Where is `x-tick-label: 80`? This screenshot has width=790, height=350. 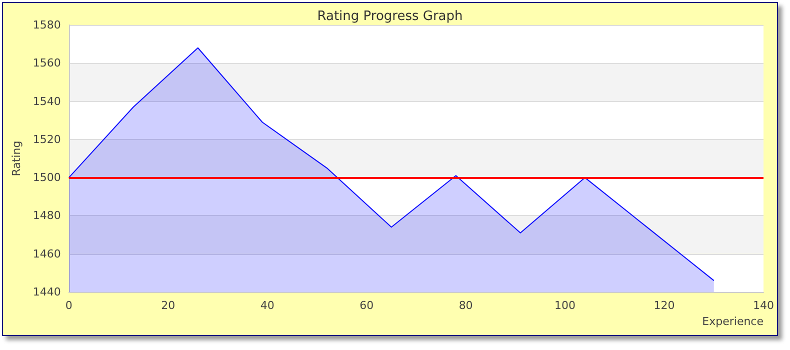
x-tick-label: 80 is located at coordinates (465, 305).